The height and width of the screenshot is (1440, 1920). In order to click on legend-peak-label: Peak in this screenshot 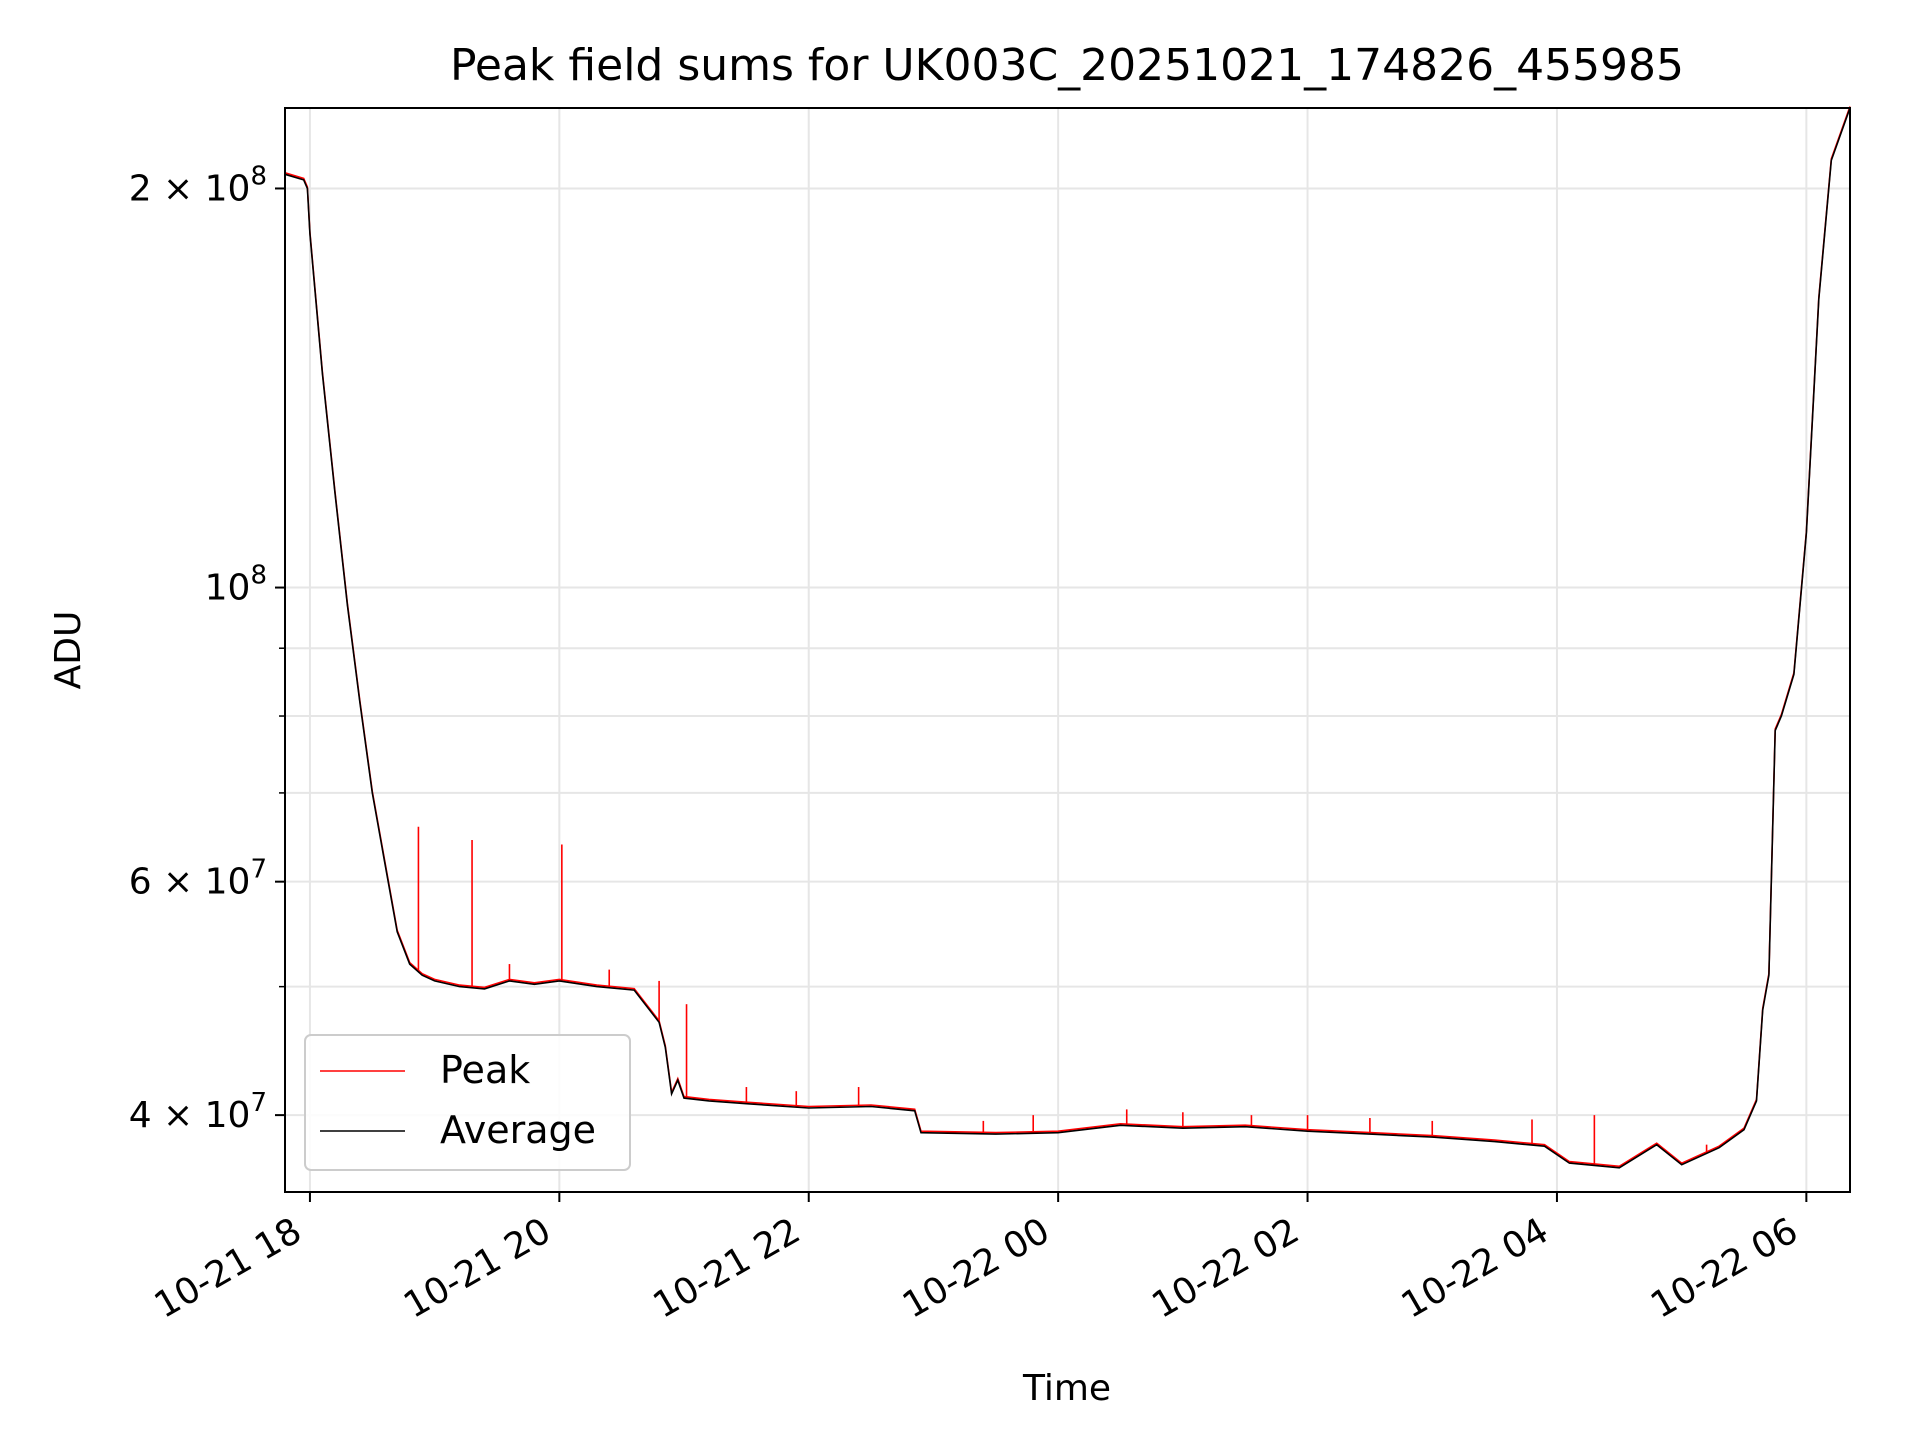, I will do `click(485, 1070)`.